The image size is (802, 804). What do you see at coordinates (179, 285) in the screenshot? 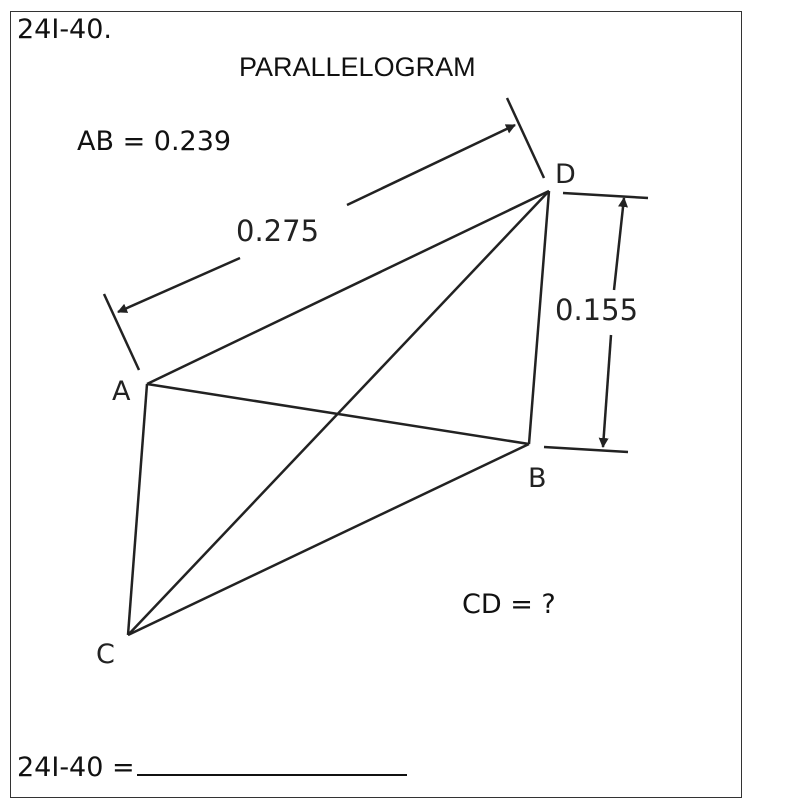
I see `dimension-arrow-left` at bounding box center [179, 285].